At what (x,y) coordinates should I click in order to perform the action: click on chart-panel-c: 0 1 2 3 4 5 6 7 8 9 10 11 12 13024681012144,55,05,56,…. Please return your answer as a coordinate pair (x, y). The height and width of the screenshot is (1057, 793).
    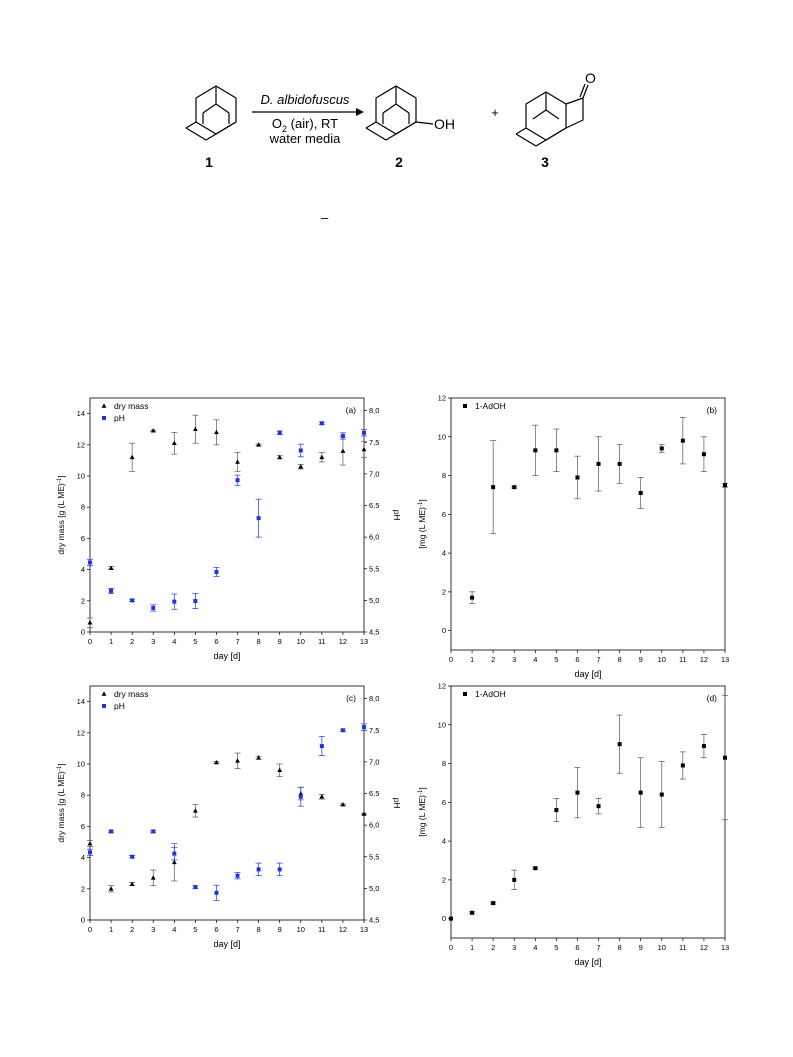
    Looking at the image, I should click on (229, 817).